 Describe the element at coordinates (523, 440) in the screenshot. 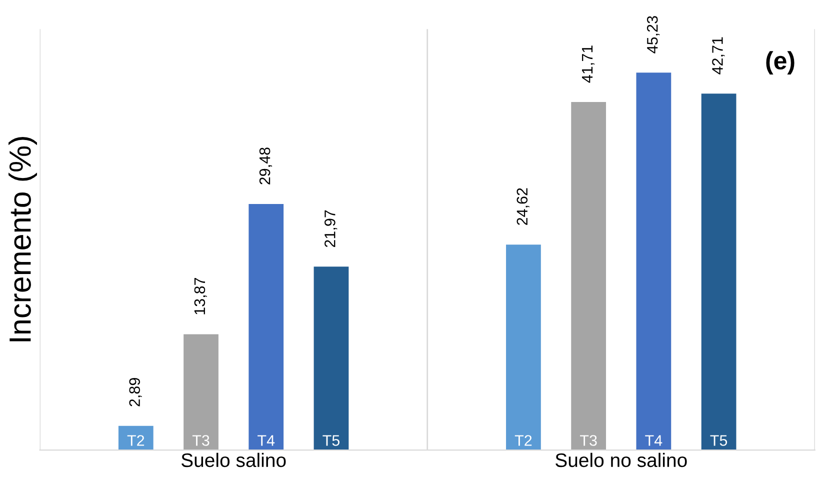

I see `text: T2` at that location.